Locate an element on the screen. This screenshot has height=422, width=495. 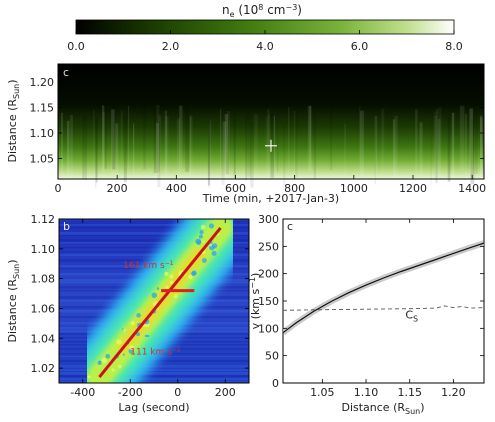
sound-speed-line is located at coordinates (383, 308).